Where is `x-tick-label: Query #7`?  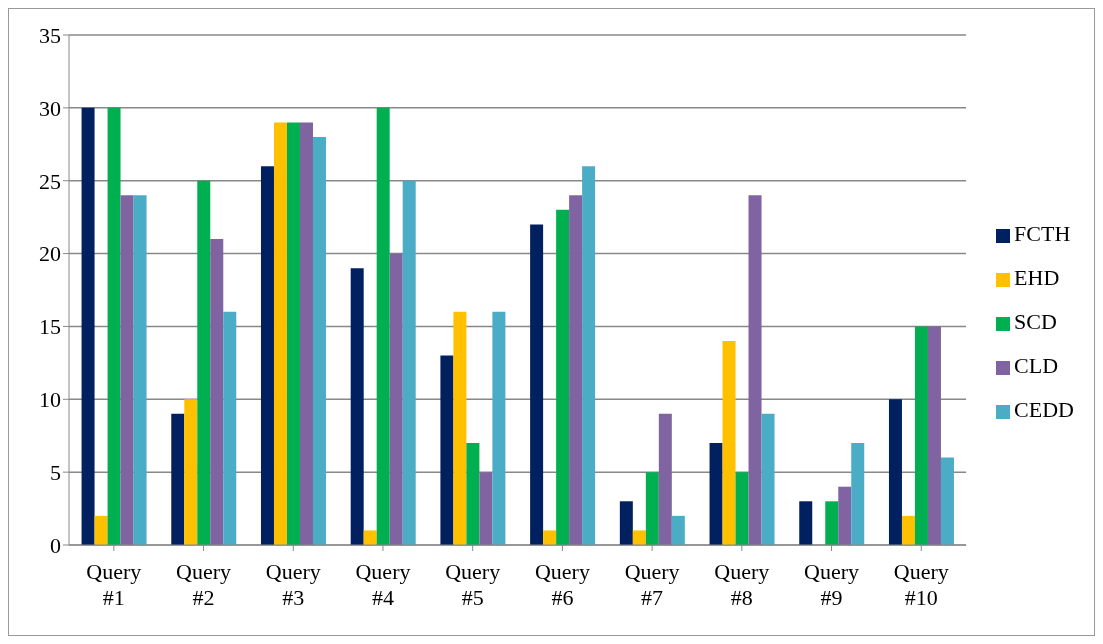 x-tick-label: Query #7 is located at coordinates (652, 584).